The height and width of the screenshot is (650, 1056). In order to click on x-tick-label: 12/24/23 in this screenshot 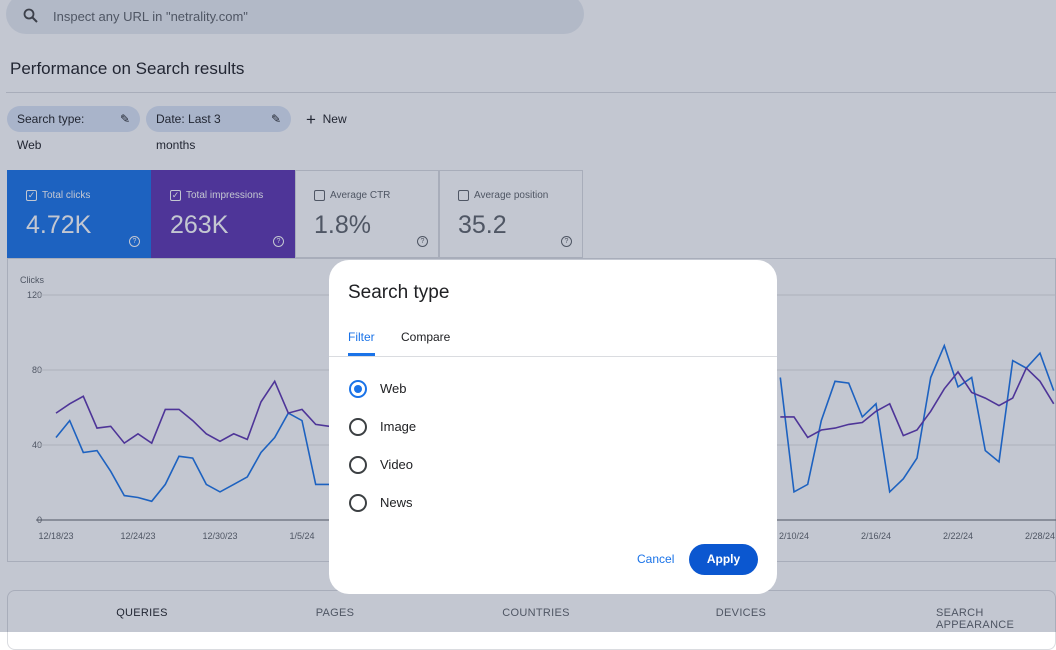, I will do `click(137, 536)`.